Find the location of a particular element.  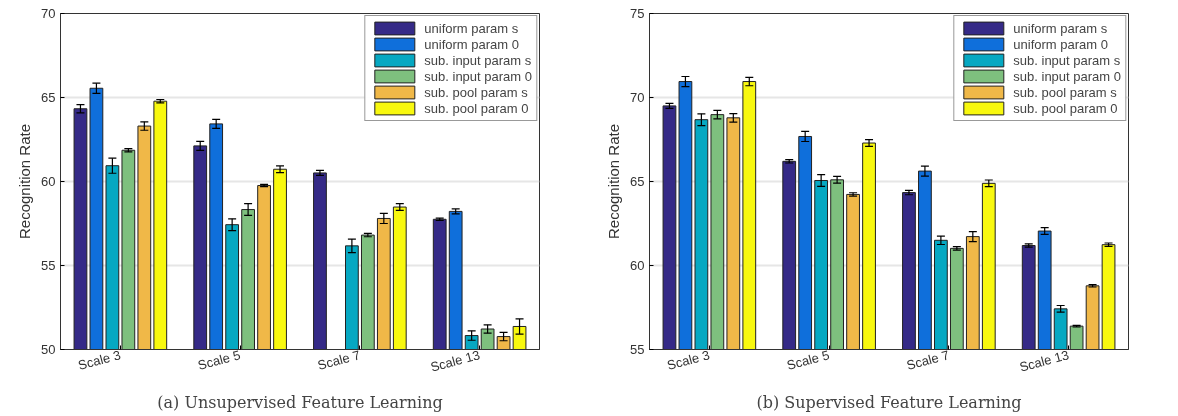

text: (b) Supervised Feature Learning is located at coordinates (889, 402).